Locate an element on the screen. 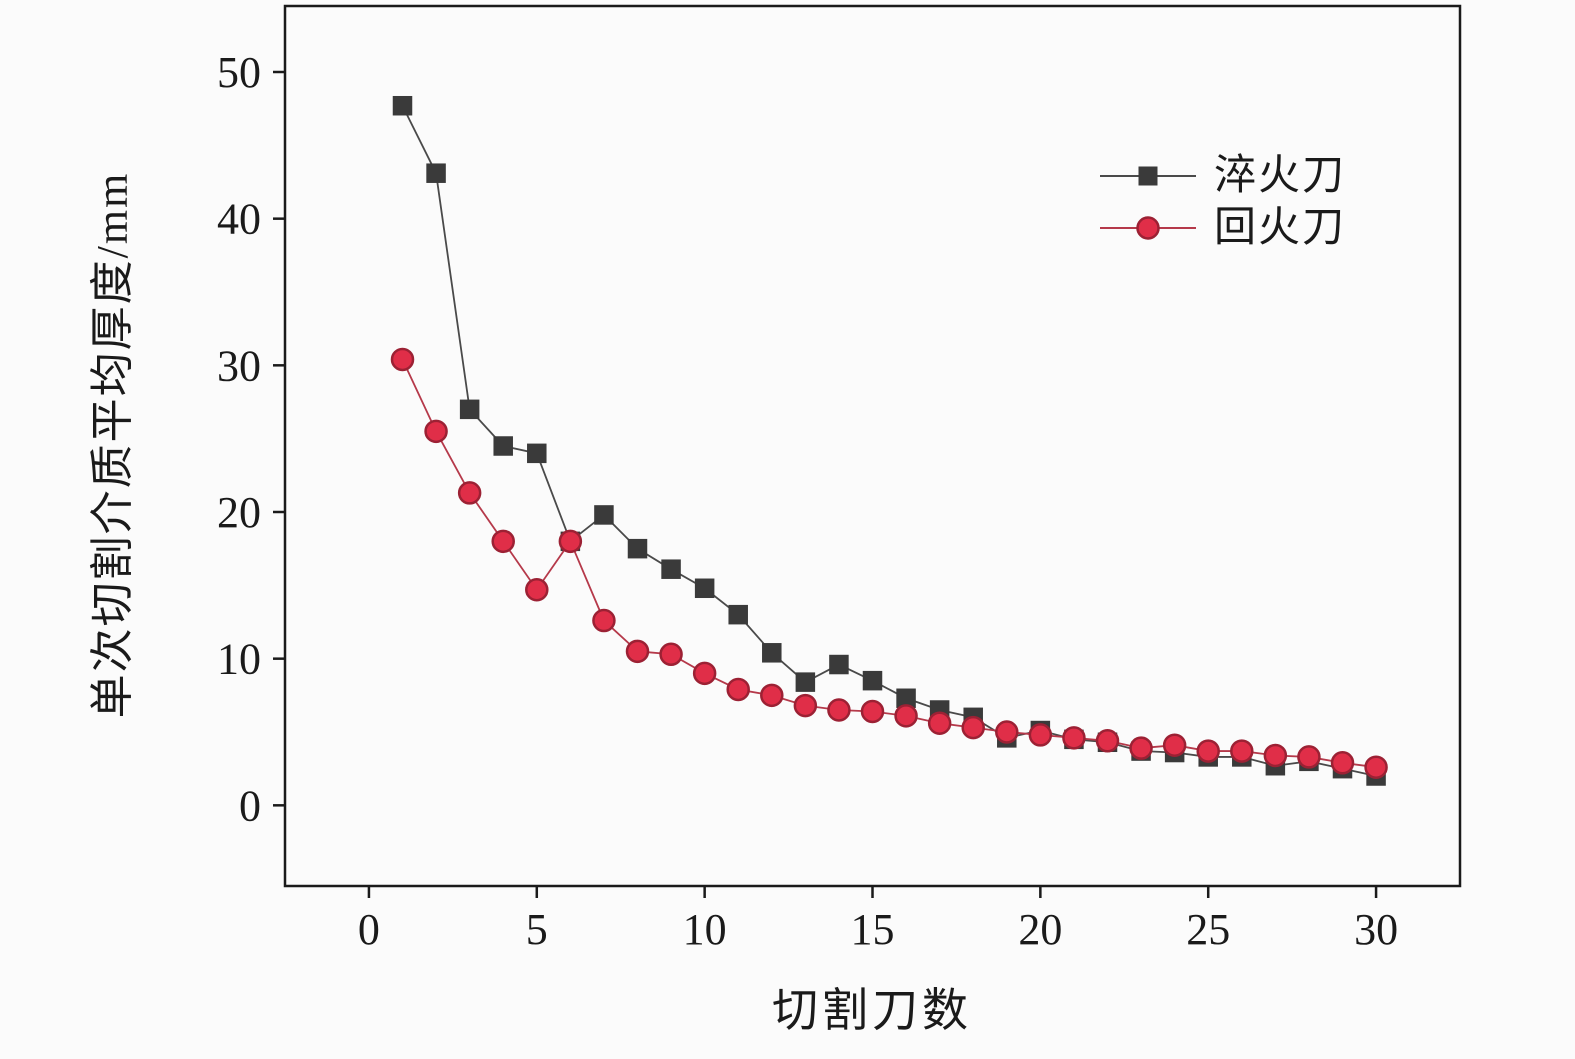  x-tick-label: 20 is located at coordinates (1040, 929).